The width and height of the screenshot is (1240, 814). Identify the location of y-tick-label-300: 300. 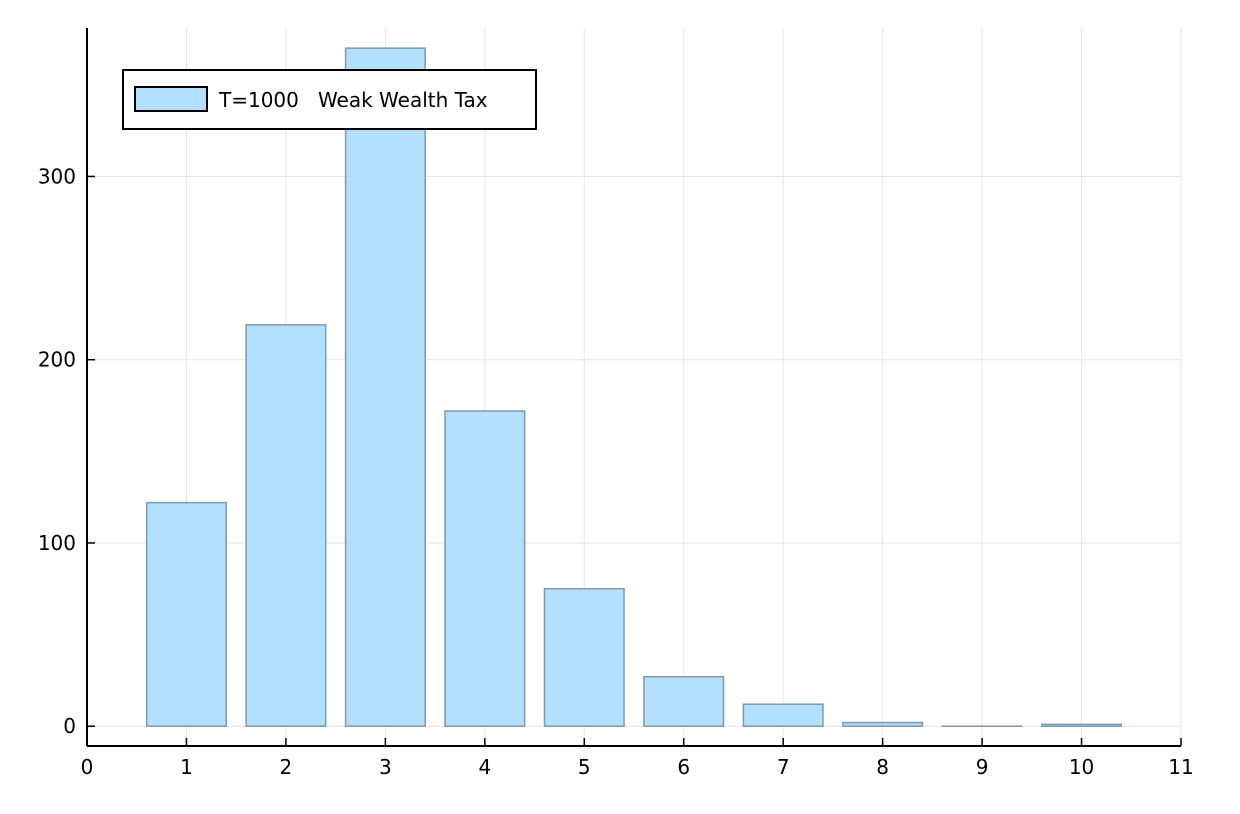
(57, 176).